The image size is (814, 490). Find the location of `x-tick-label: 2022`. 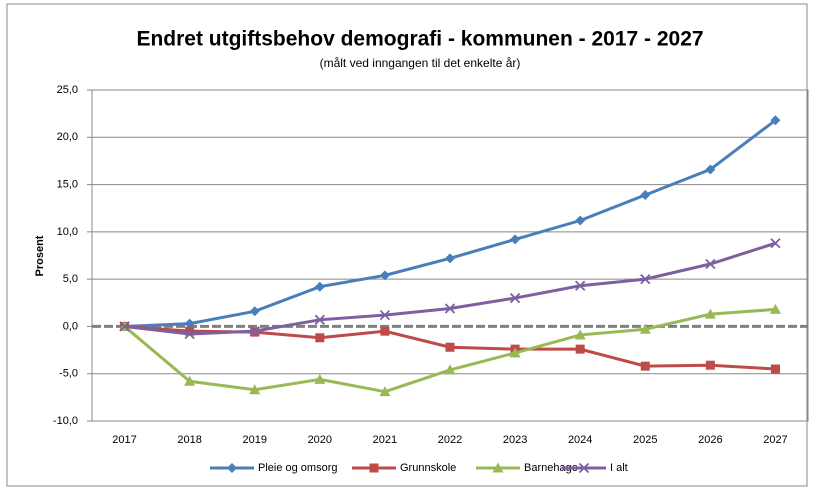

x-tick-label: 2022 is located at coordinates (450, 440).